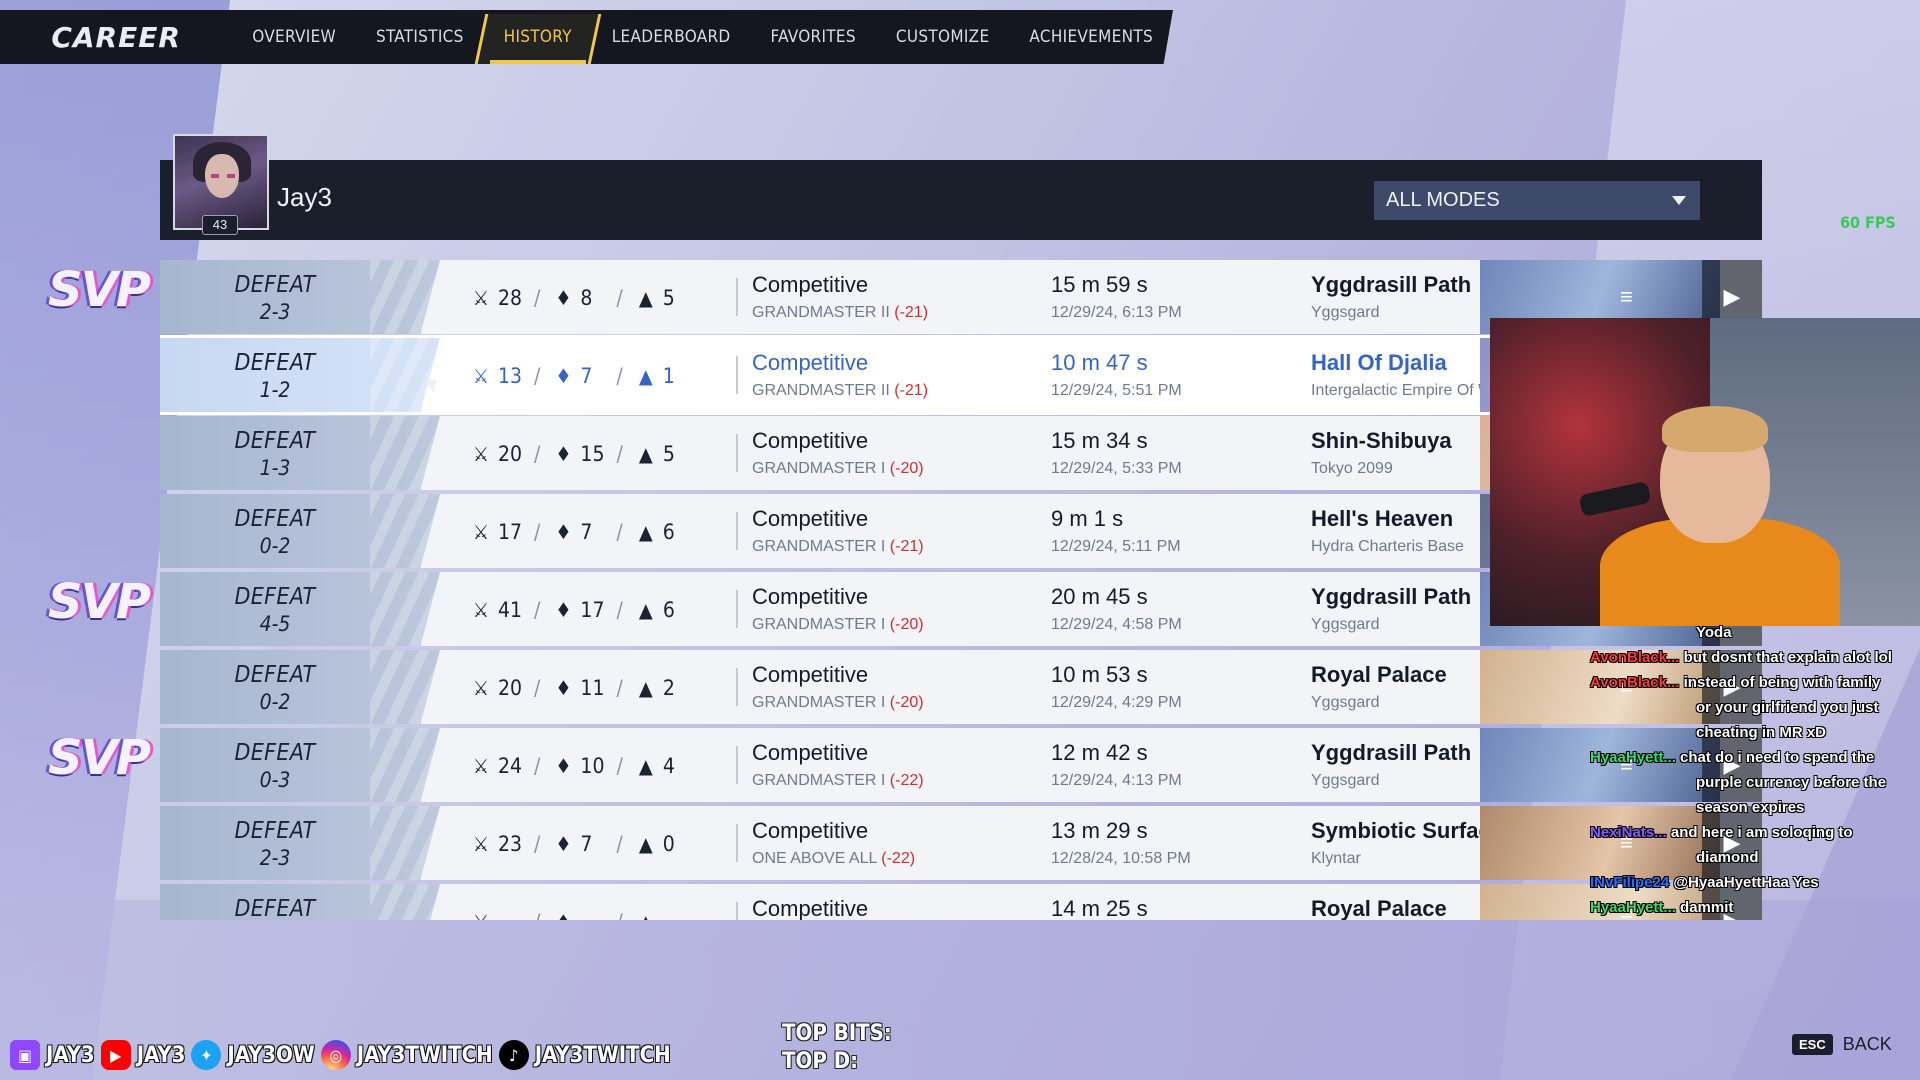 The height and width of the screenshot is (1080, 1920). What do you see at coordinates (1406, 390) in the screenshot?
I see `map-region: Intergalactic Empire Of Wa` at bounding box center [1406, 390].